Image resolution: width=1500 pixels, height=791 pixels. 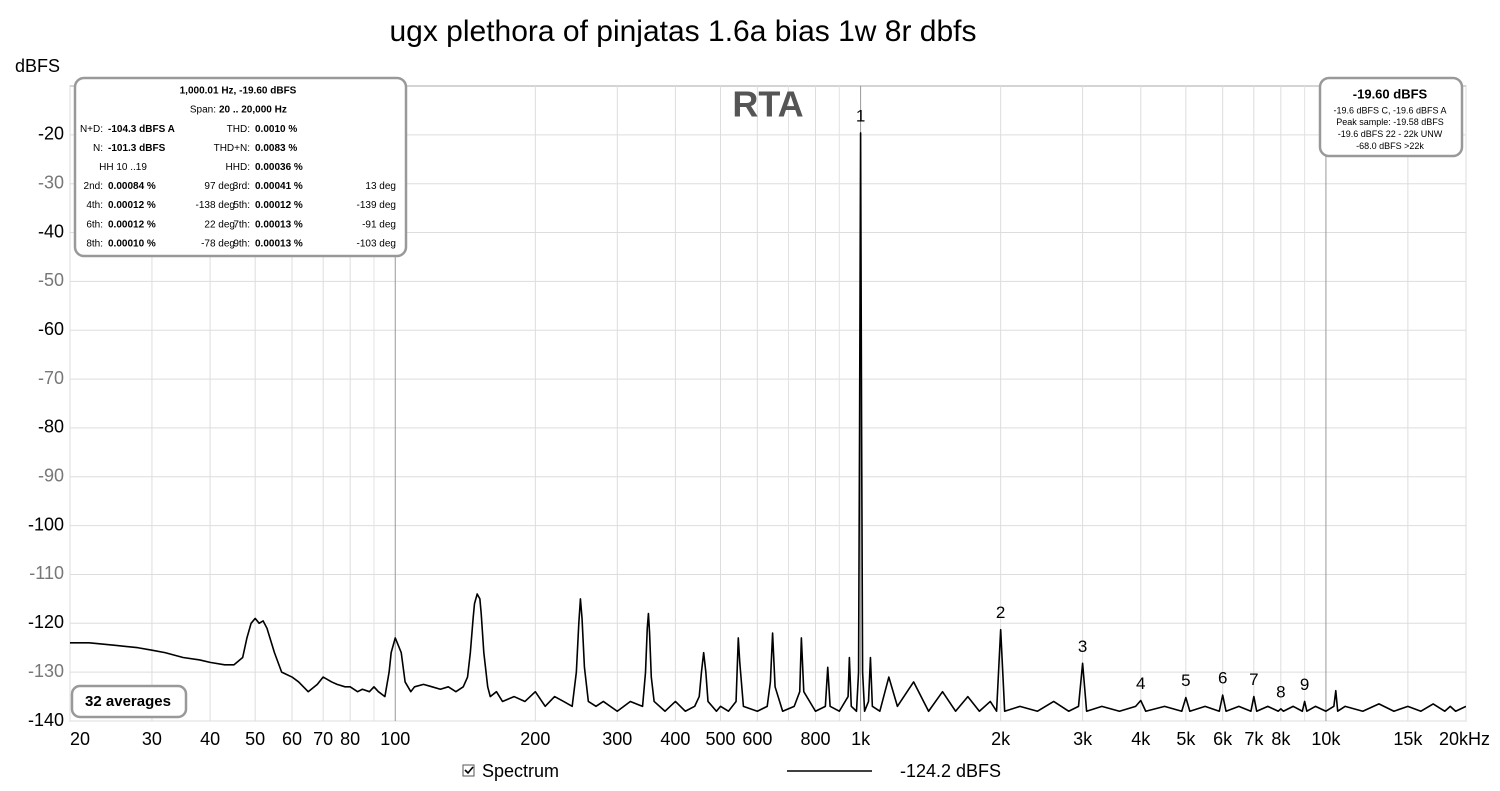 I want to click on level-headline: -19.60 dBFS, so click(x=1390, y=93).